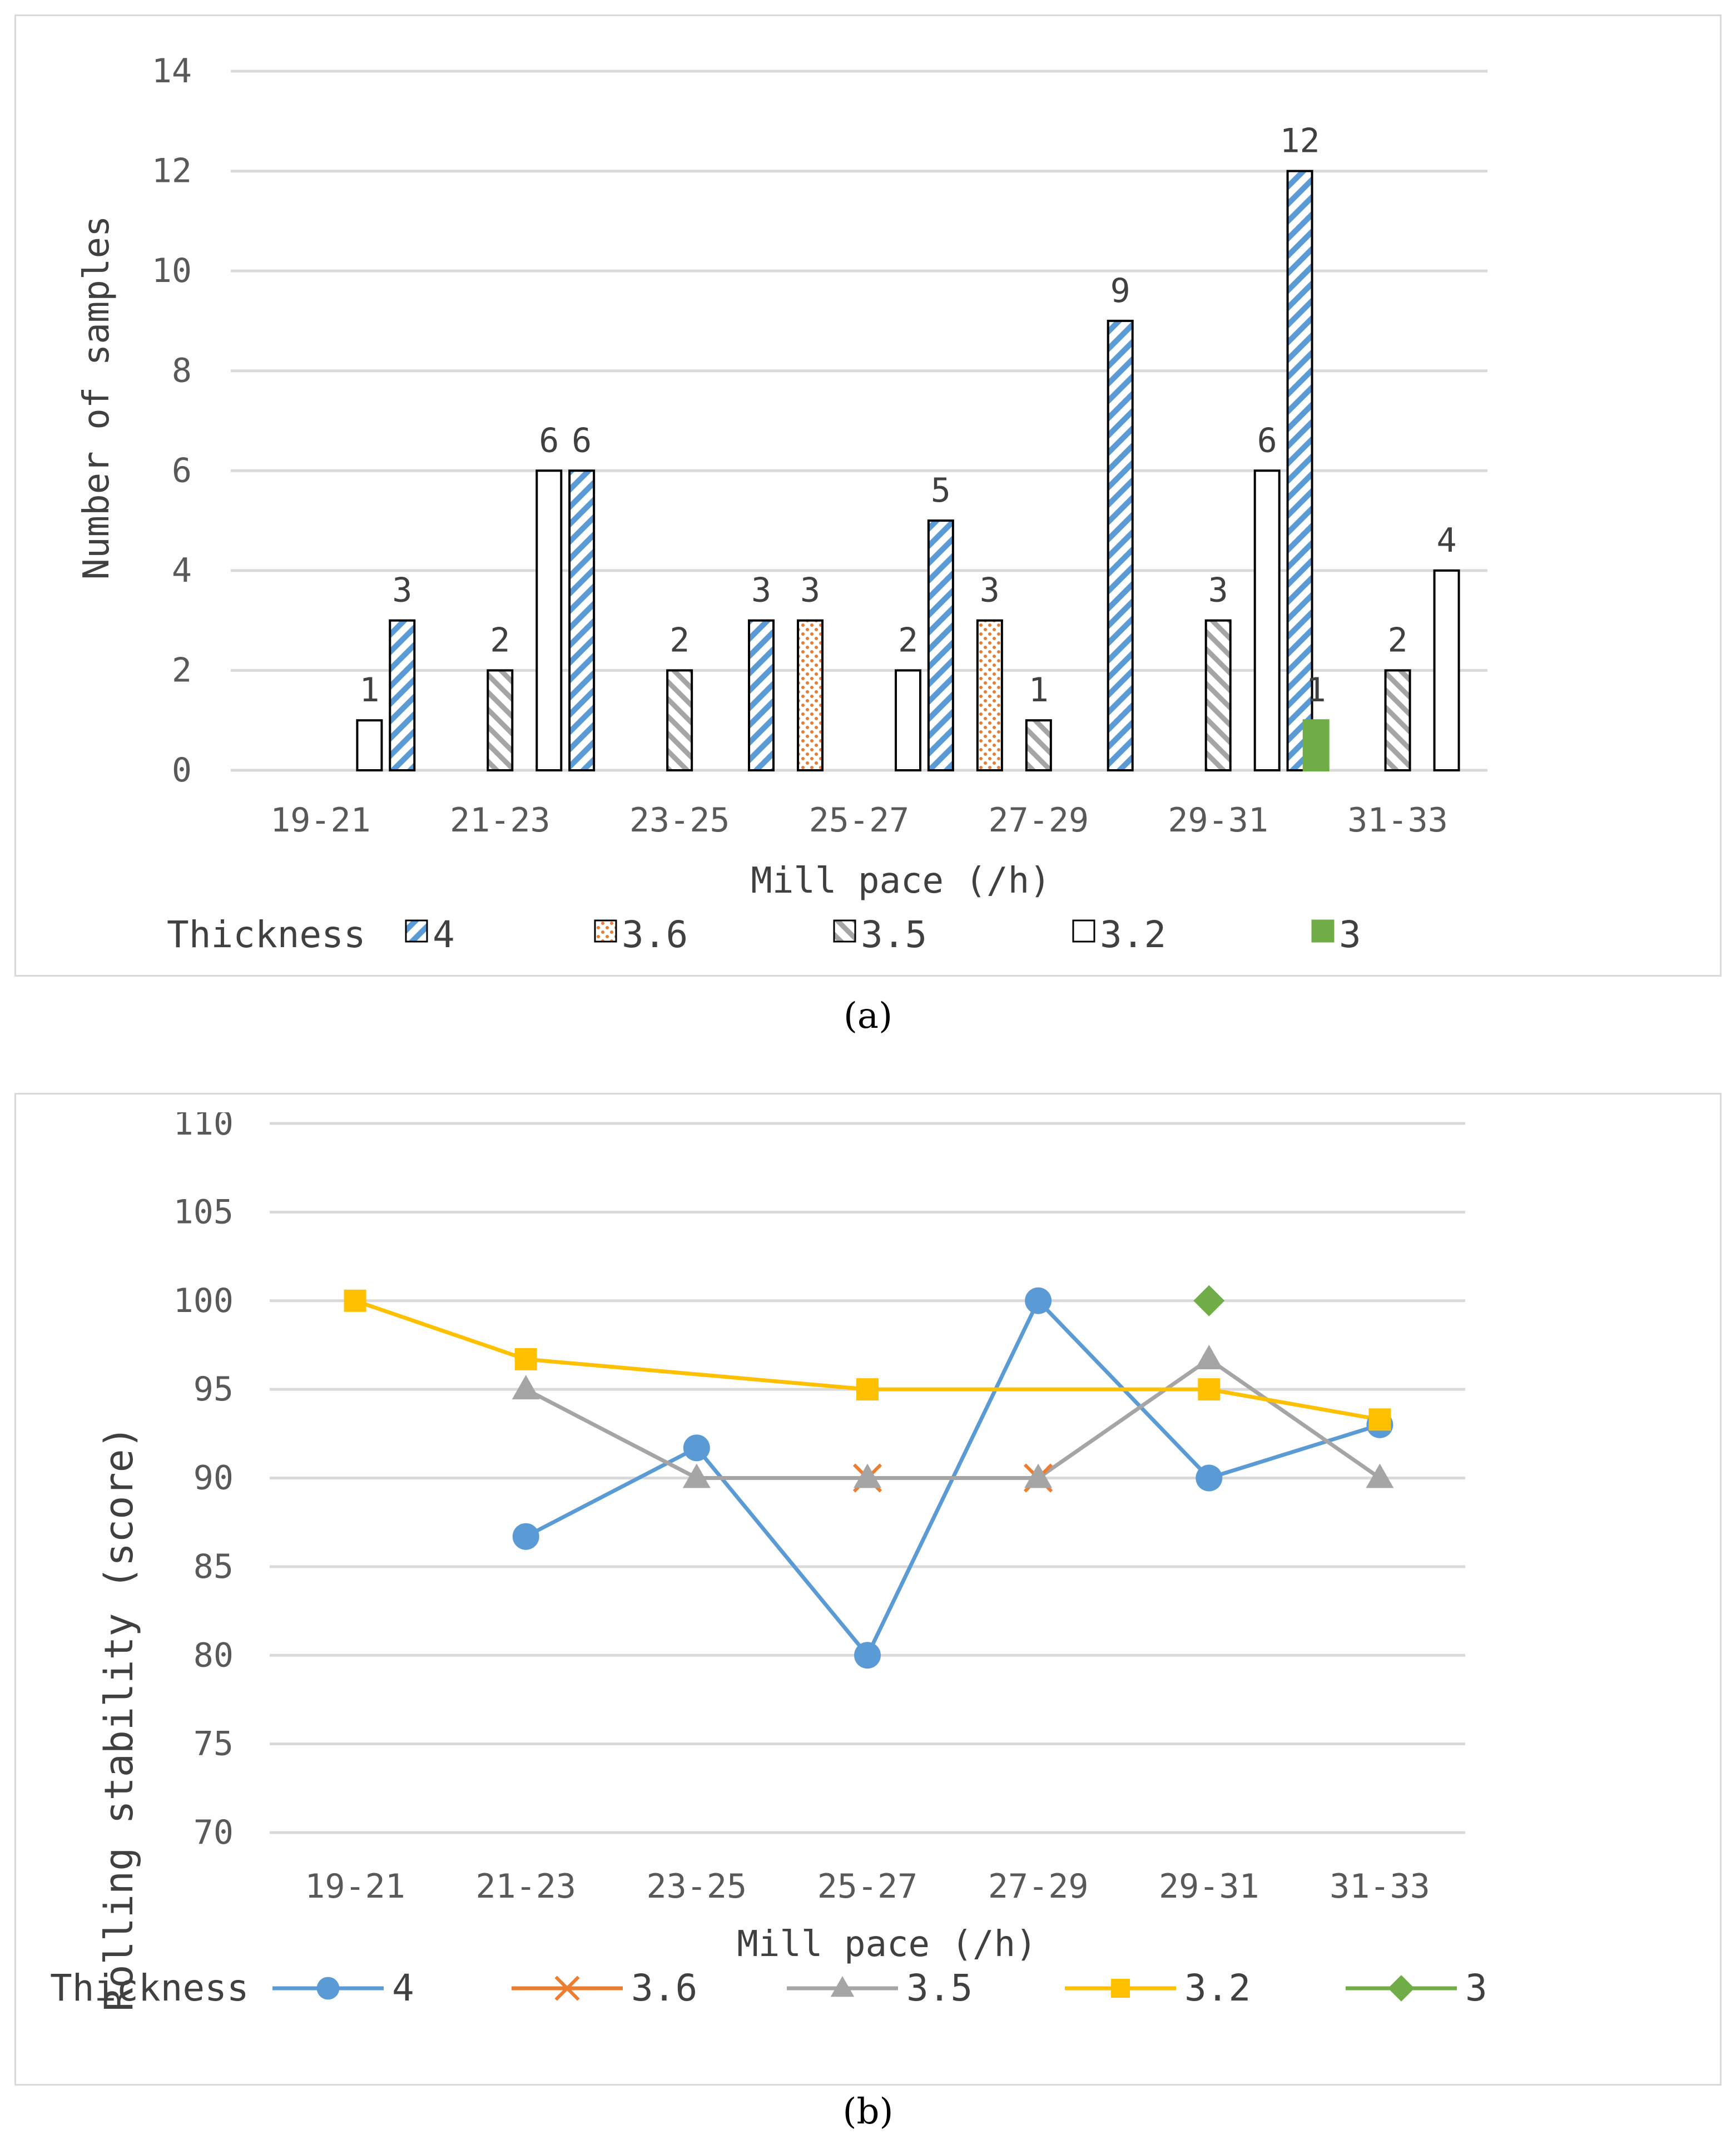 The width and height of the screenshot is (1736, 2134). I want to click on chart-b-legend-label: 4, so click(403, 1988).